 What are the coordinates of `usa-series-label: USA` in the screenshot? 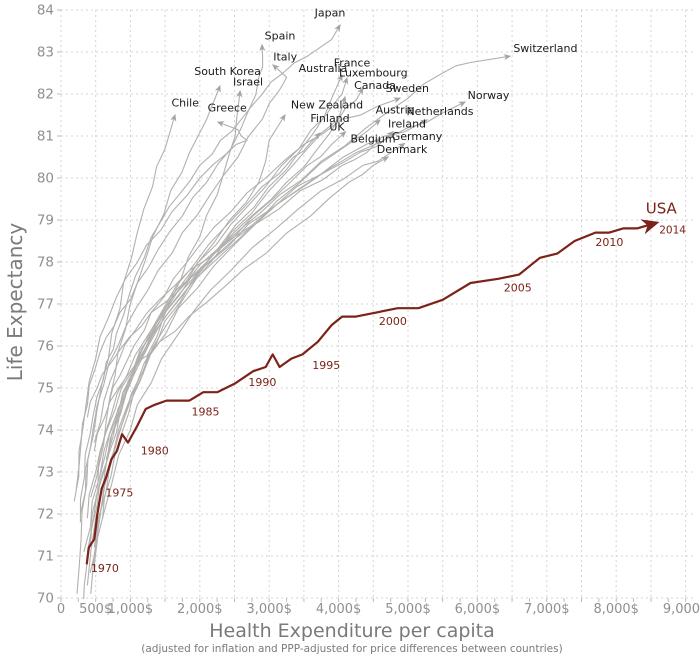 It's located at (662, 209).